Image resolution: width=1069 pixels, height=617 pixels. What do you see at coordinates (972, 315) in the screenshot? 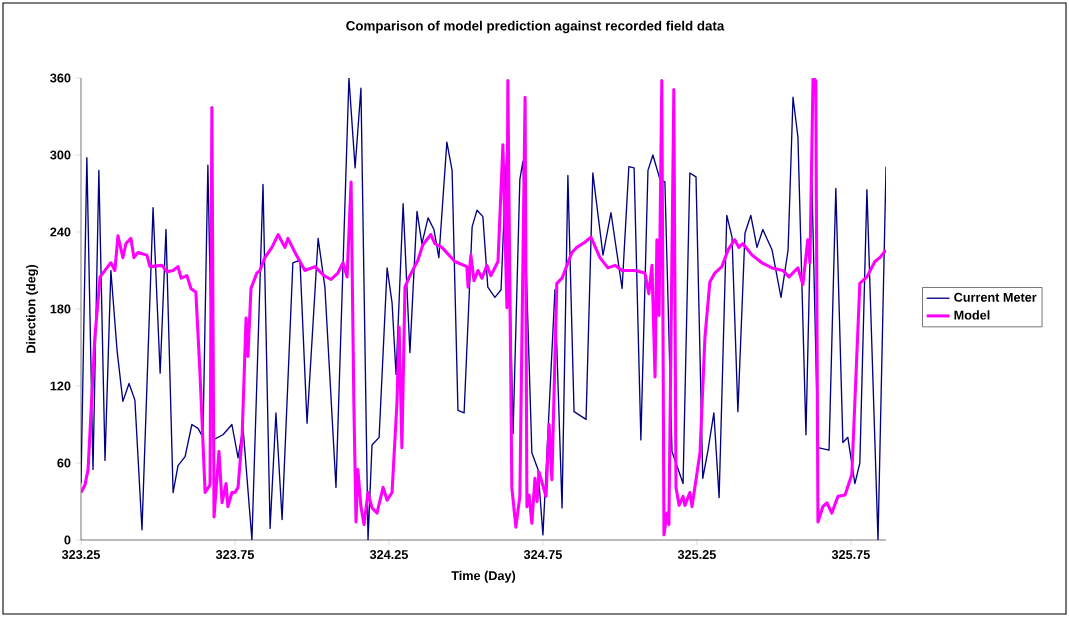
I see `legend-label: Model` at bounding box center [972, 315].